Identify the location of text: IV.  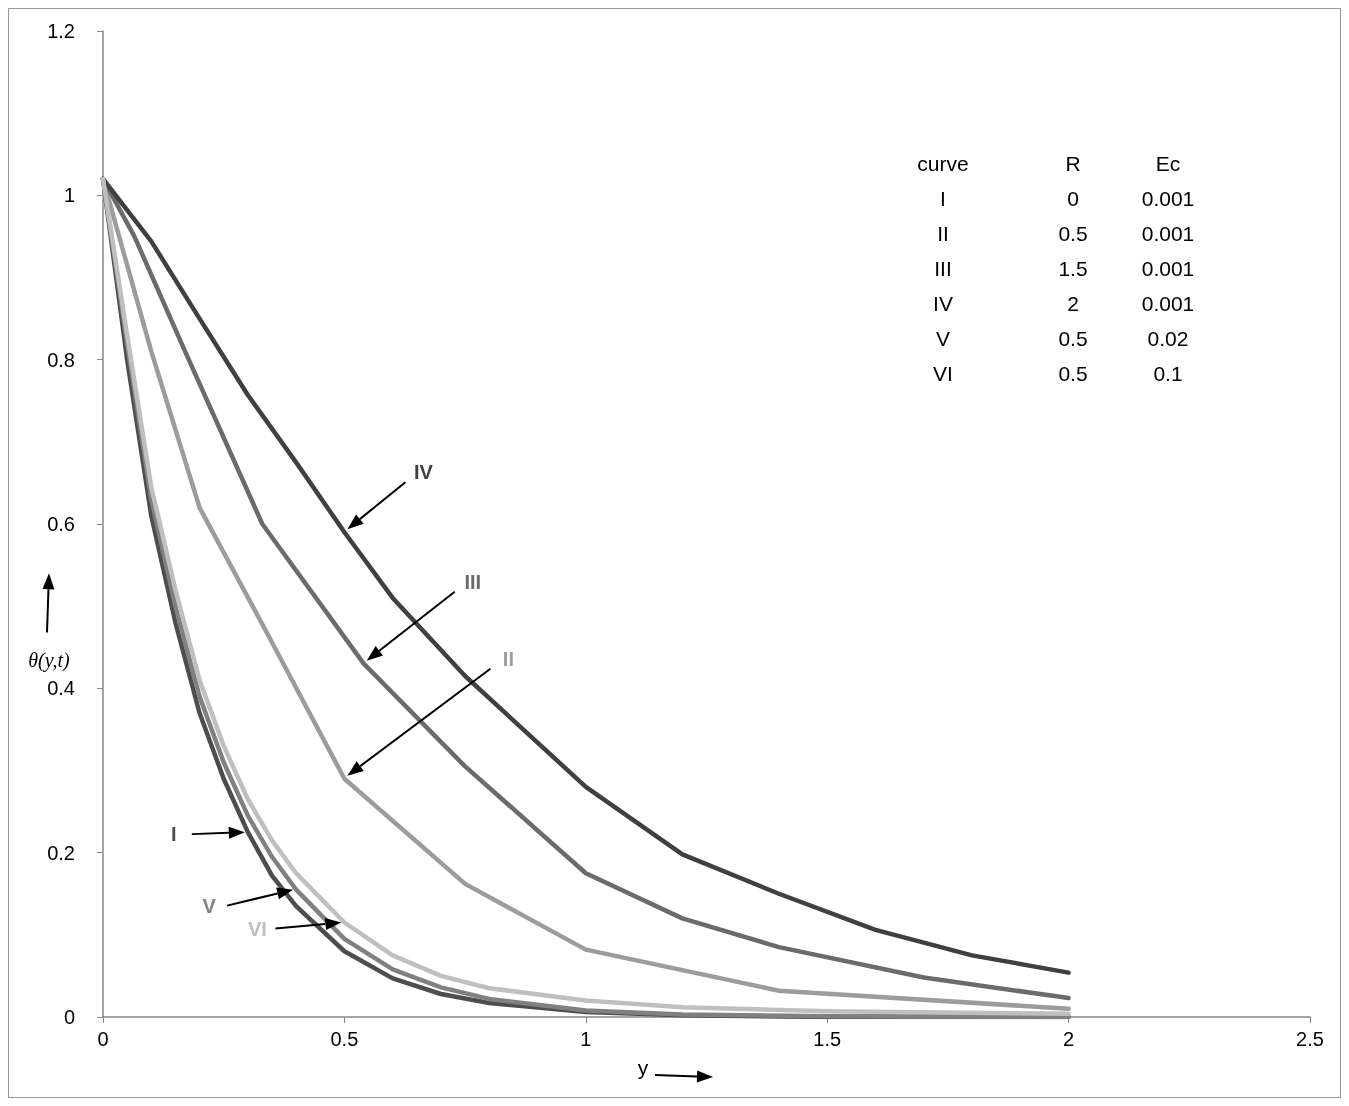
(423, 472).